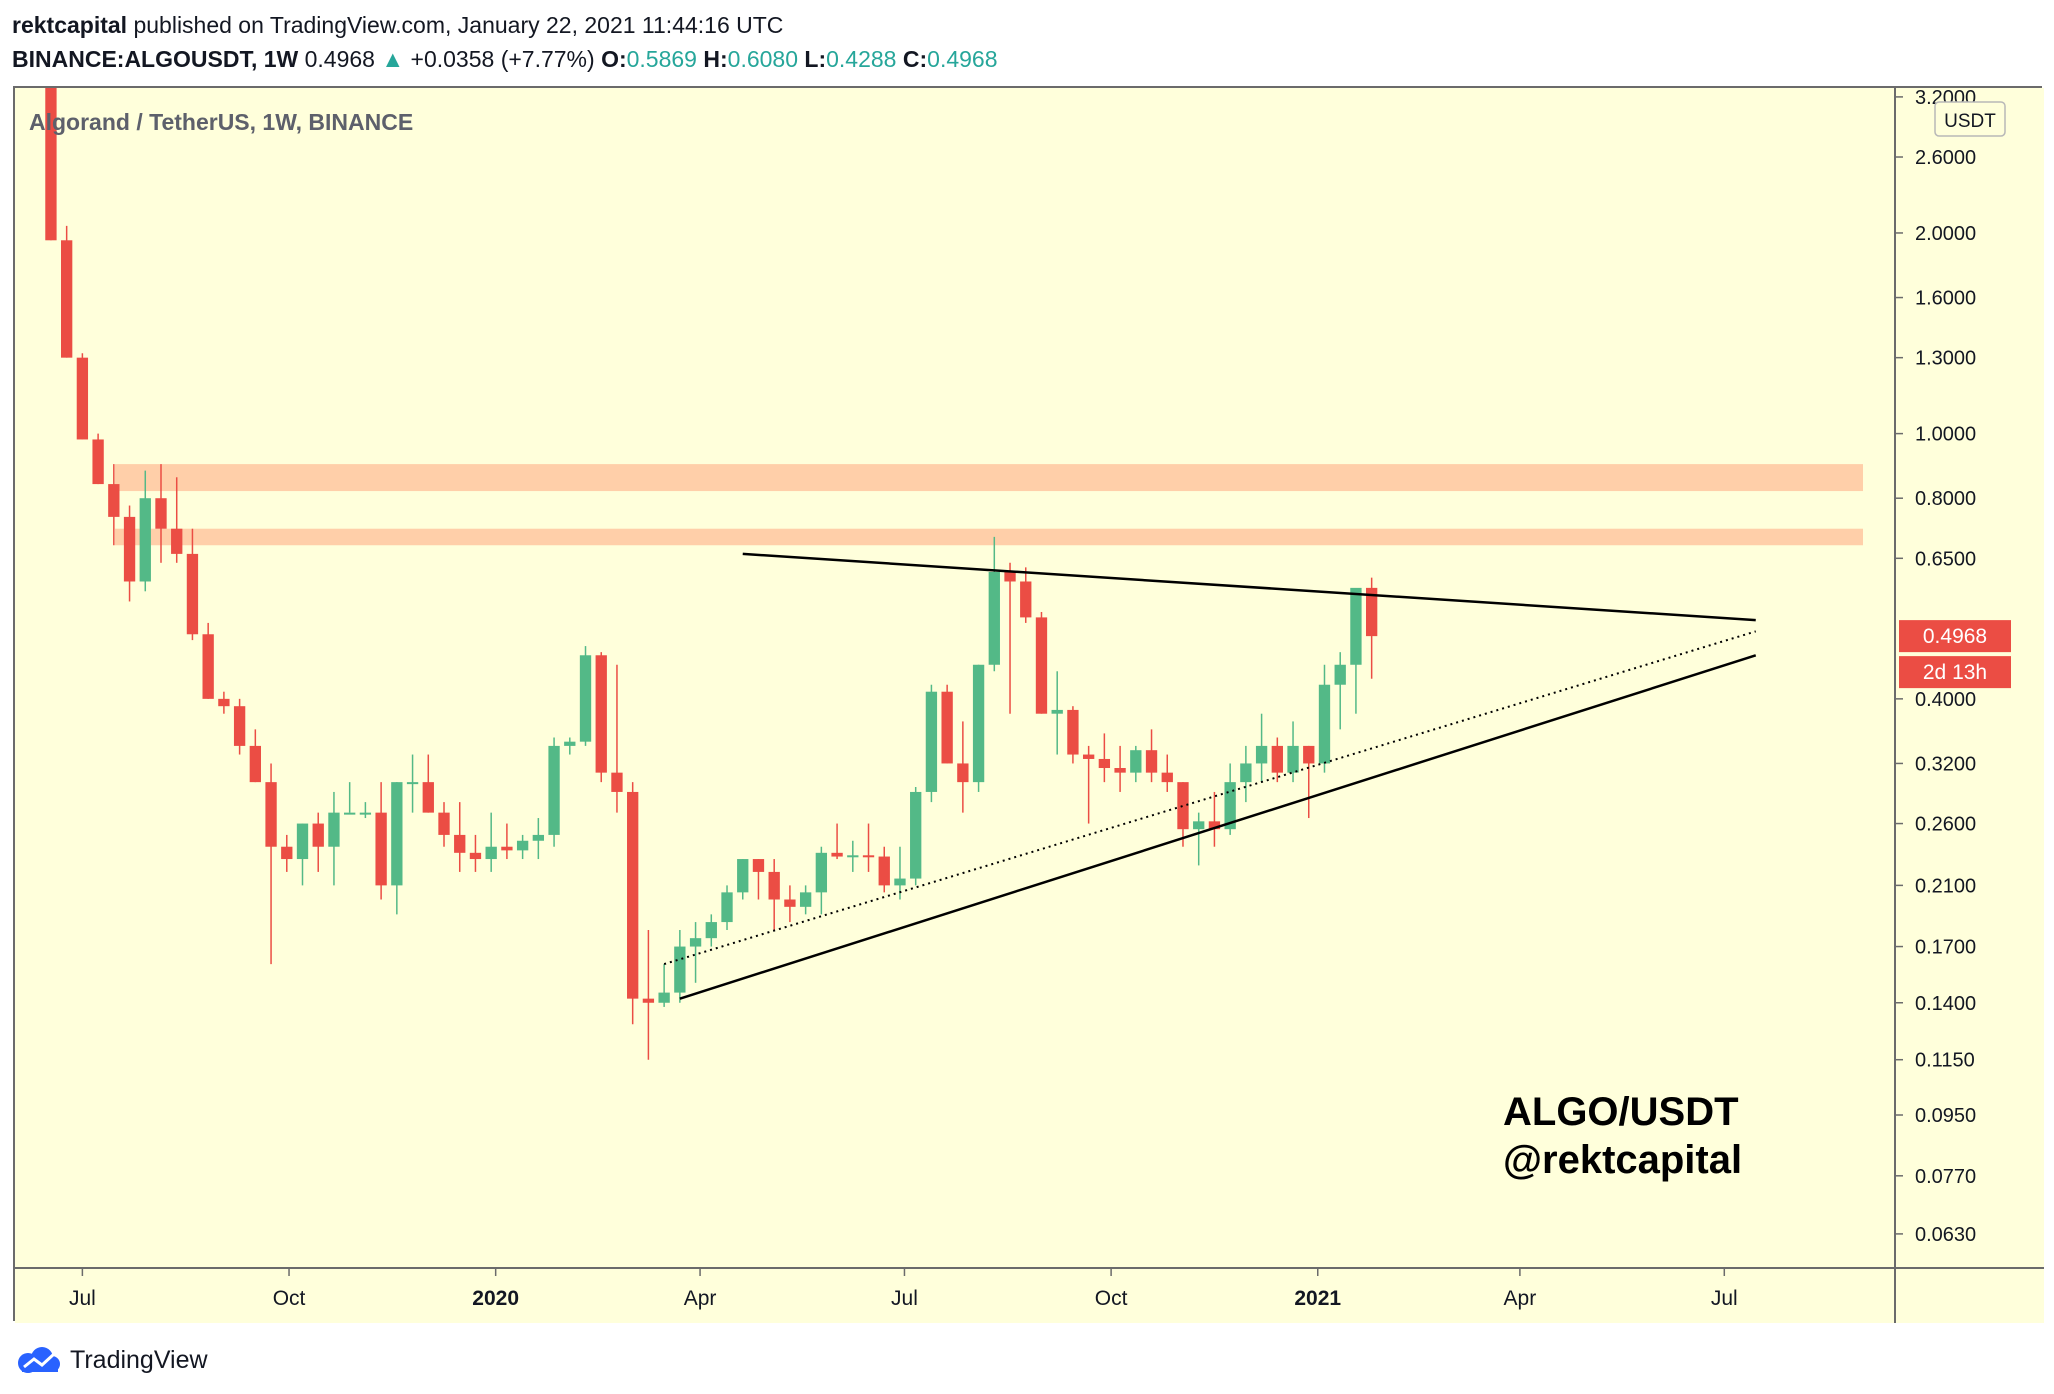 This screenshot has height=1394, width=2054. What do you see at coordinates (989, 478) in the screenshot?
I see `resistance-zone` at bounding box center [989, 478].